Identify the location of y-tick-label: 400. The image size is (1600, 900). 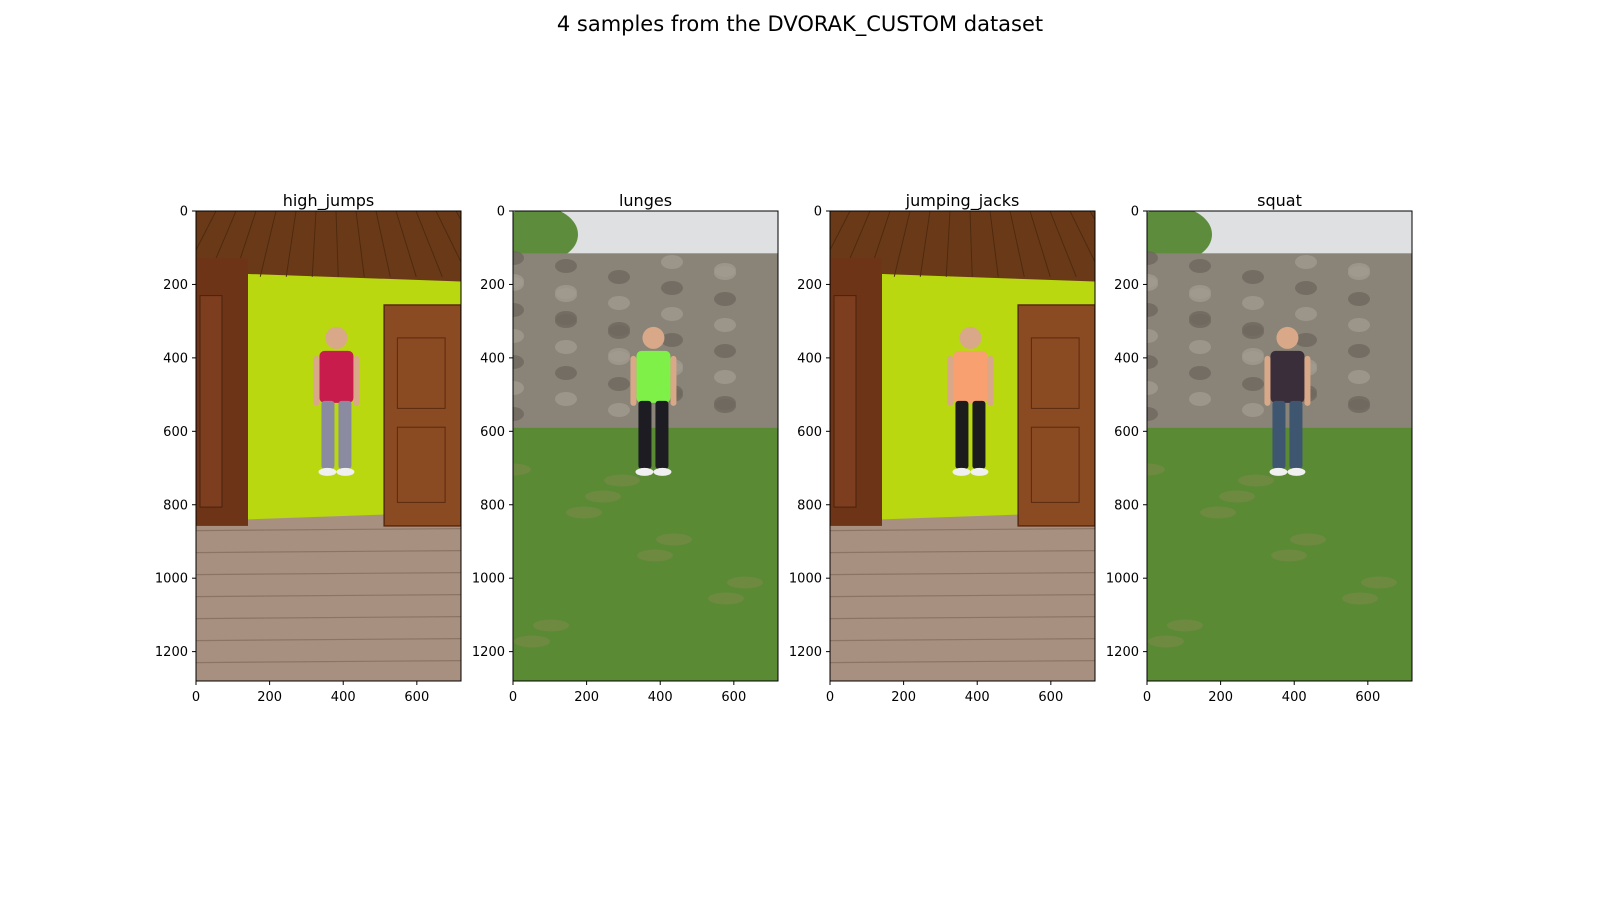
(1126, 358).